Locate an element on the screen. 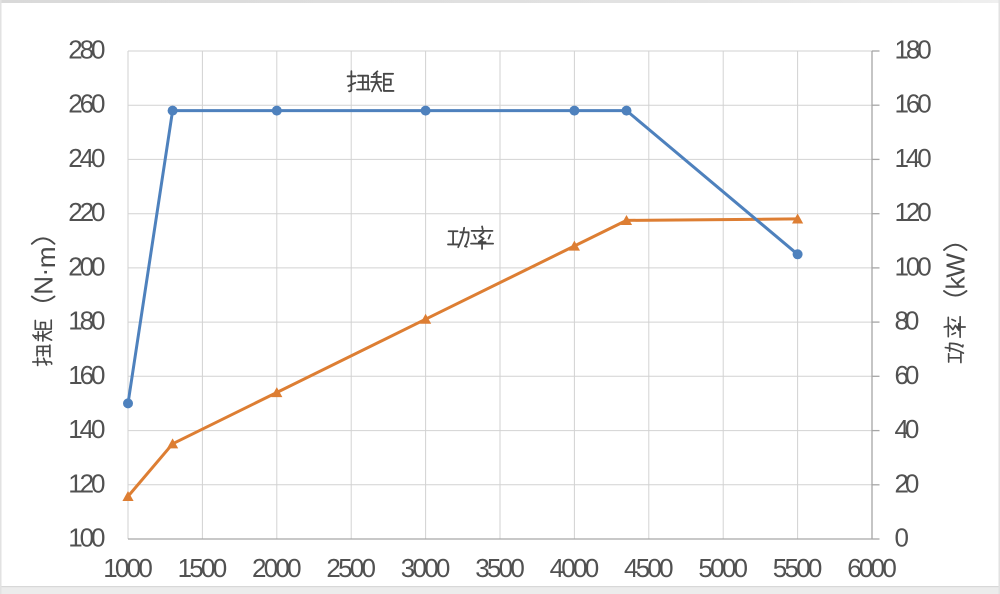  svg-text: k is located at coordinates (955, 283).